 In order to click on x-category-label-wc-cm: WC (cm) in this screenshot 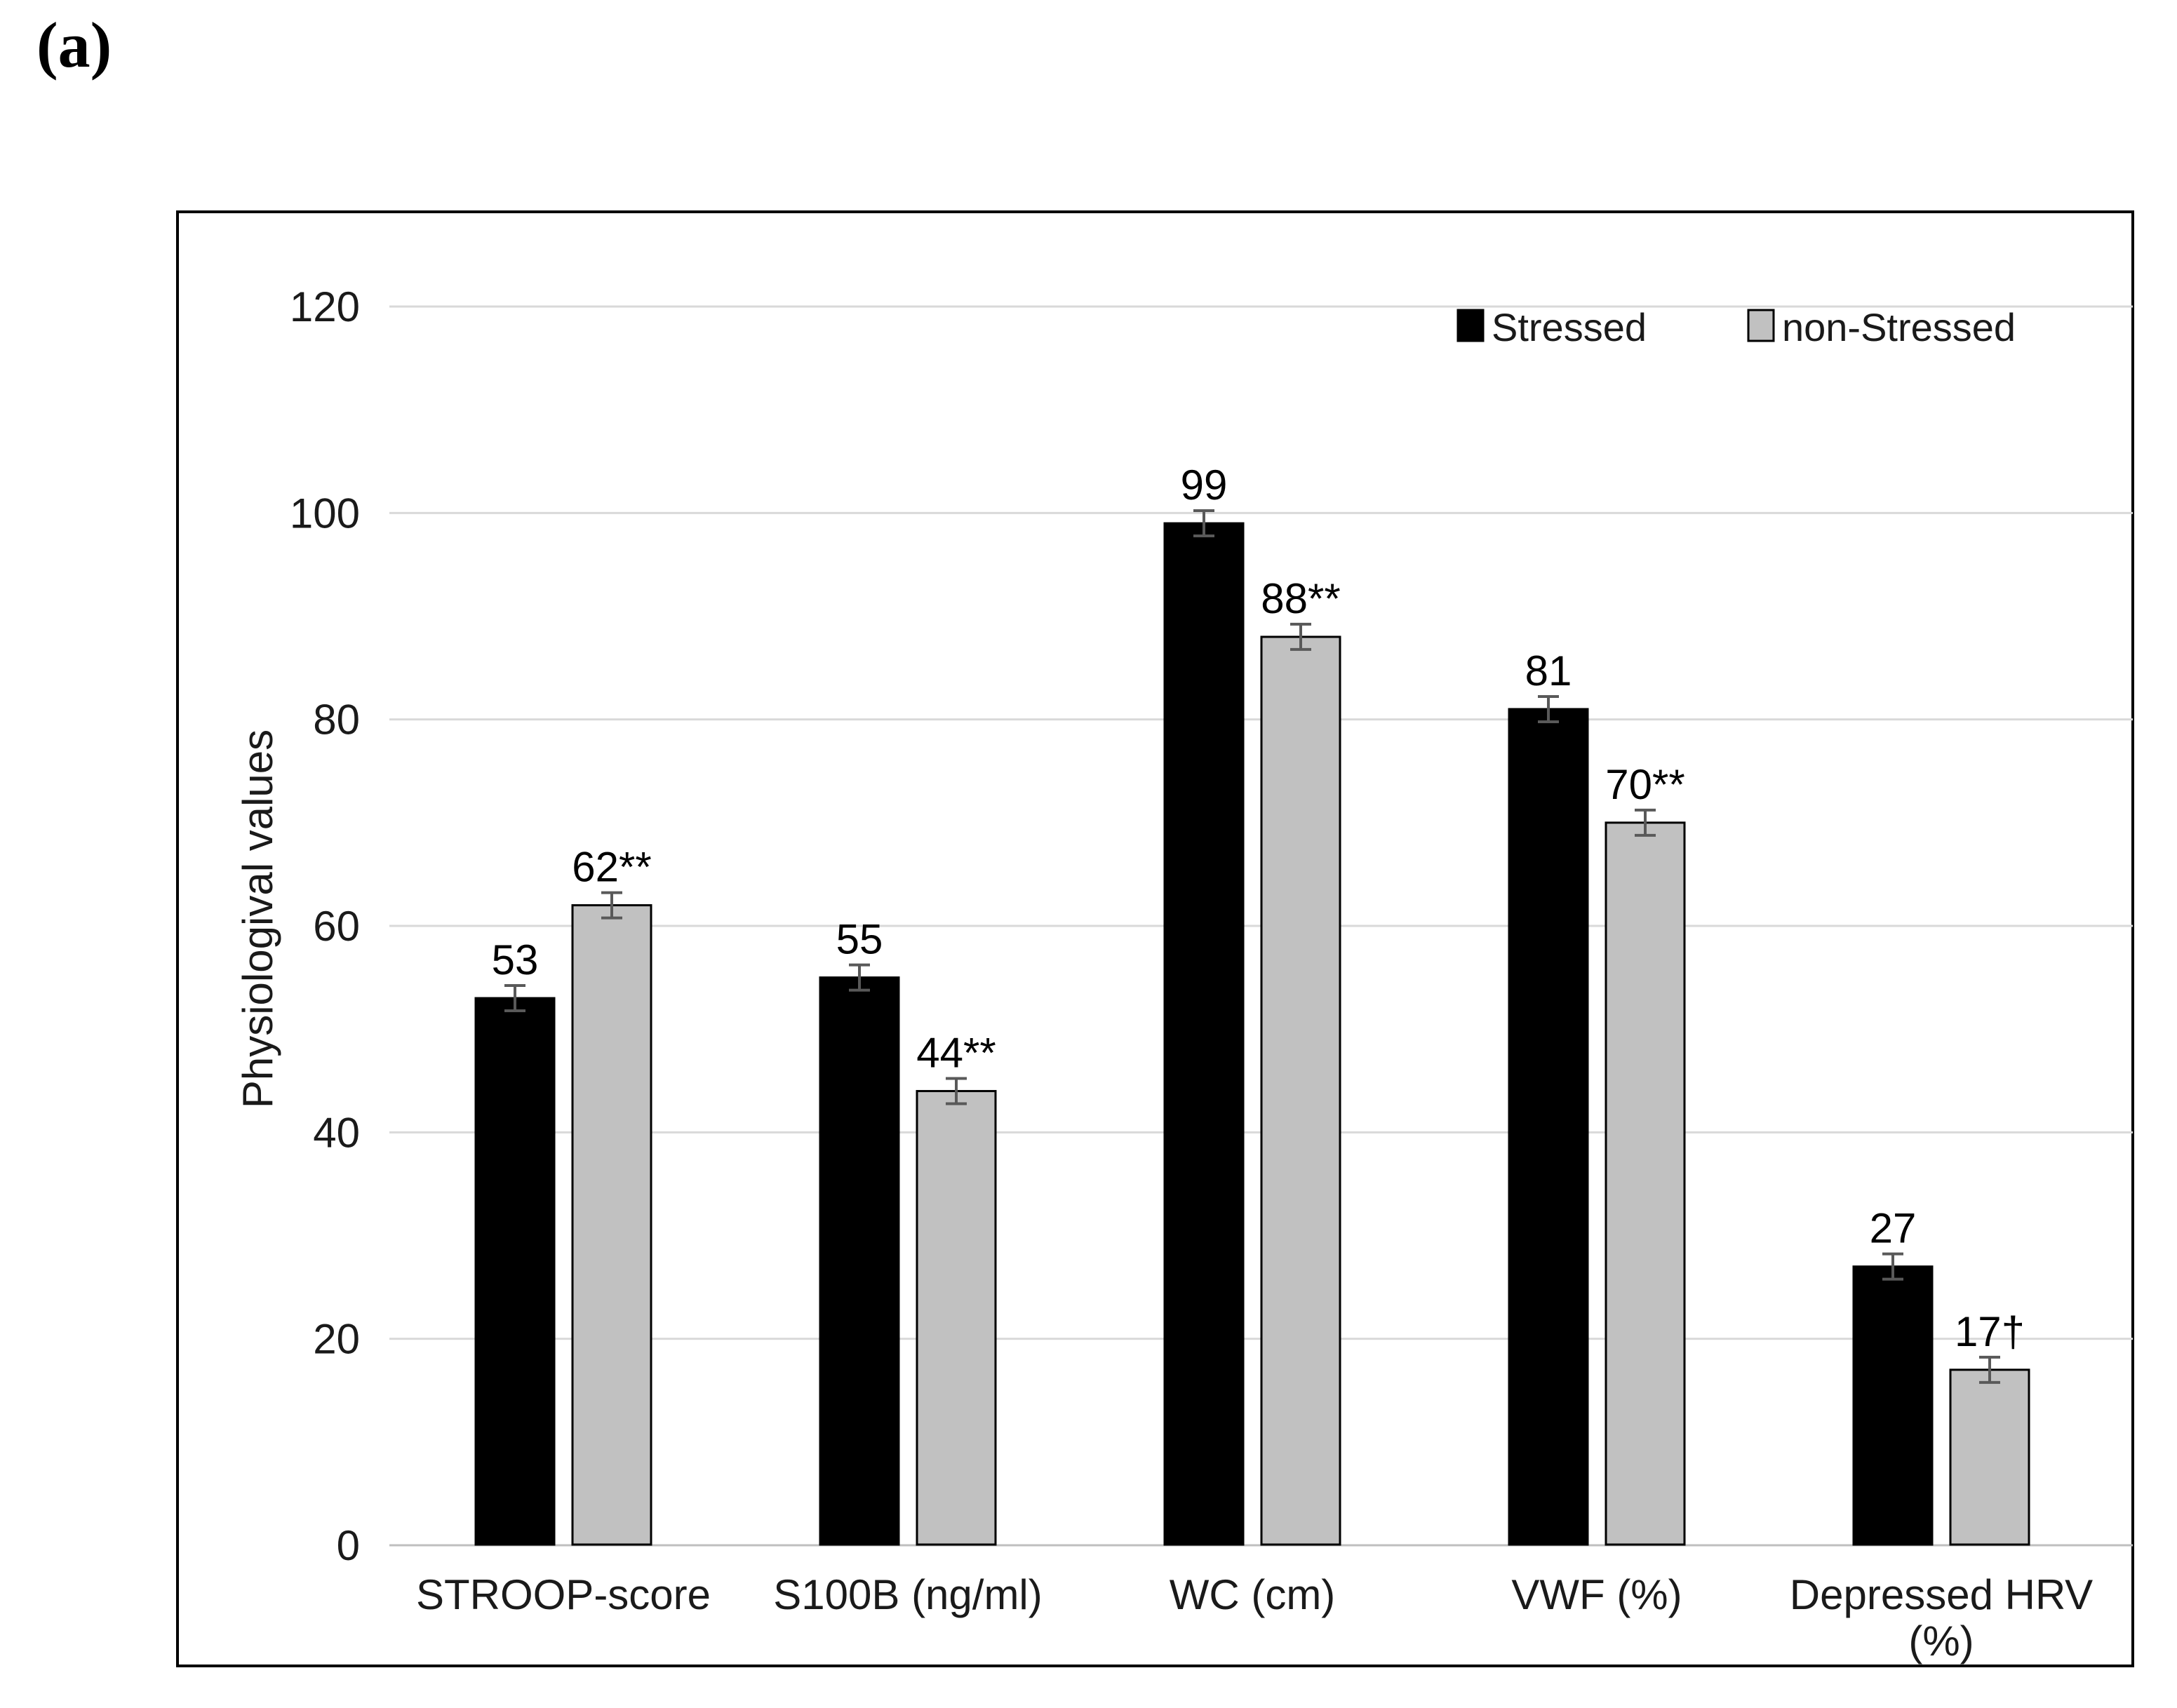, I will do `click(1253, 1594)`.